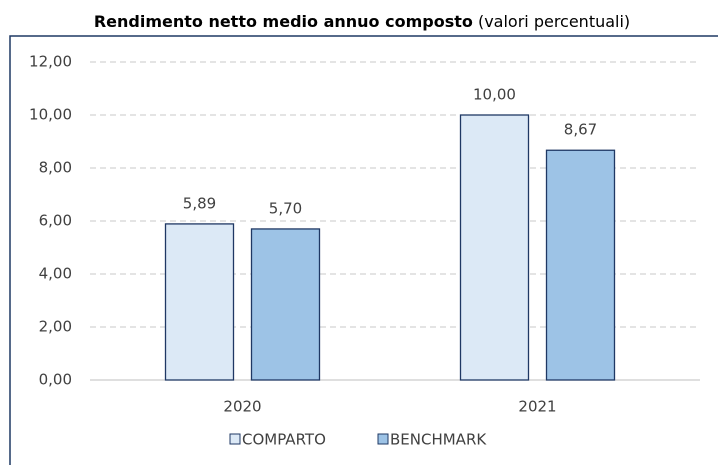 The width and height of the screenshot is (722, 465). I want to click on x-tick-label: 2021, so click(537, 407).